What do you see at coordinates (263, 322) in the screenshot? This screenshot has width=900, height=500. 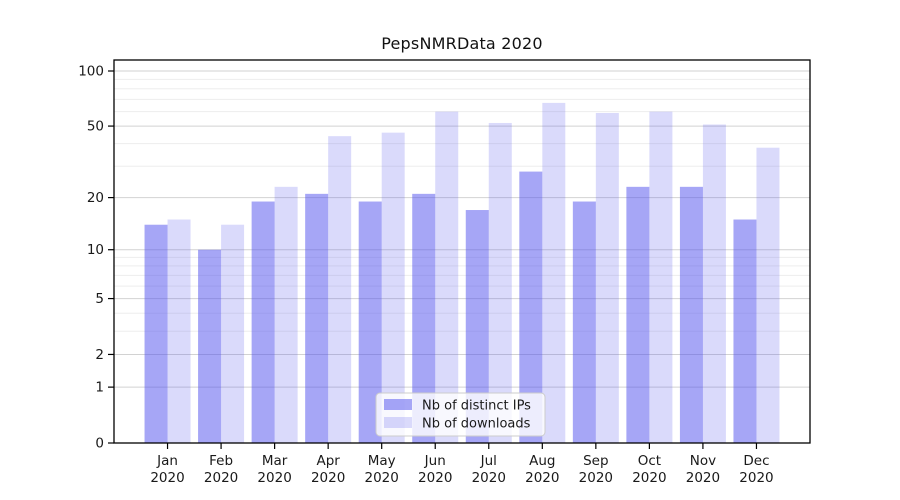 I see `bar-mar-distinct-ips` at bounding box center [263, 322].